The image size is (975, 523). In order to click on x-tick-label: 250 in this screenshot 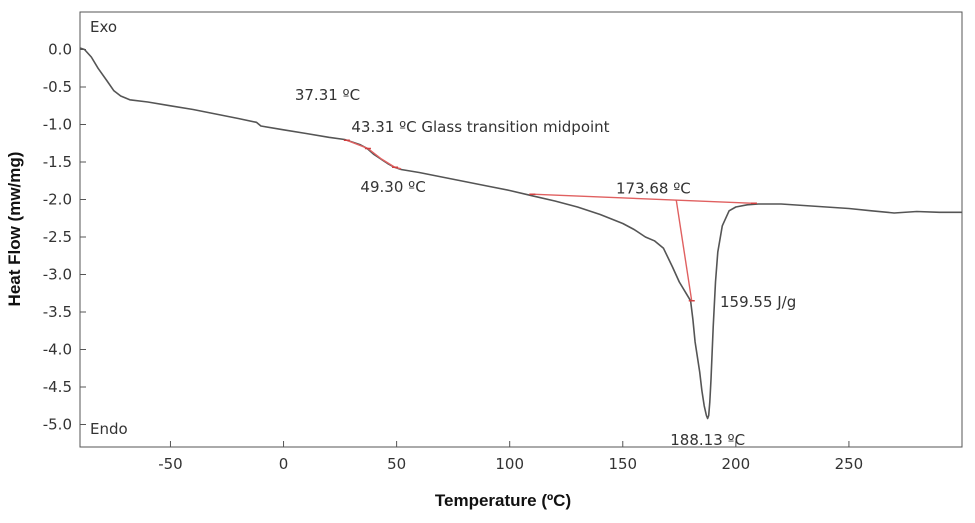, I will do `click(849, 464)`.